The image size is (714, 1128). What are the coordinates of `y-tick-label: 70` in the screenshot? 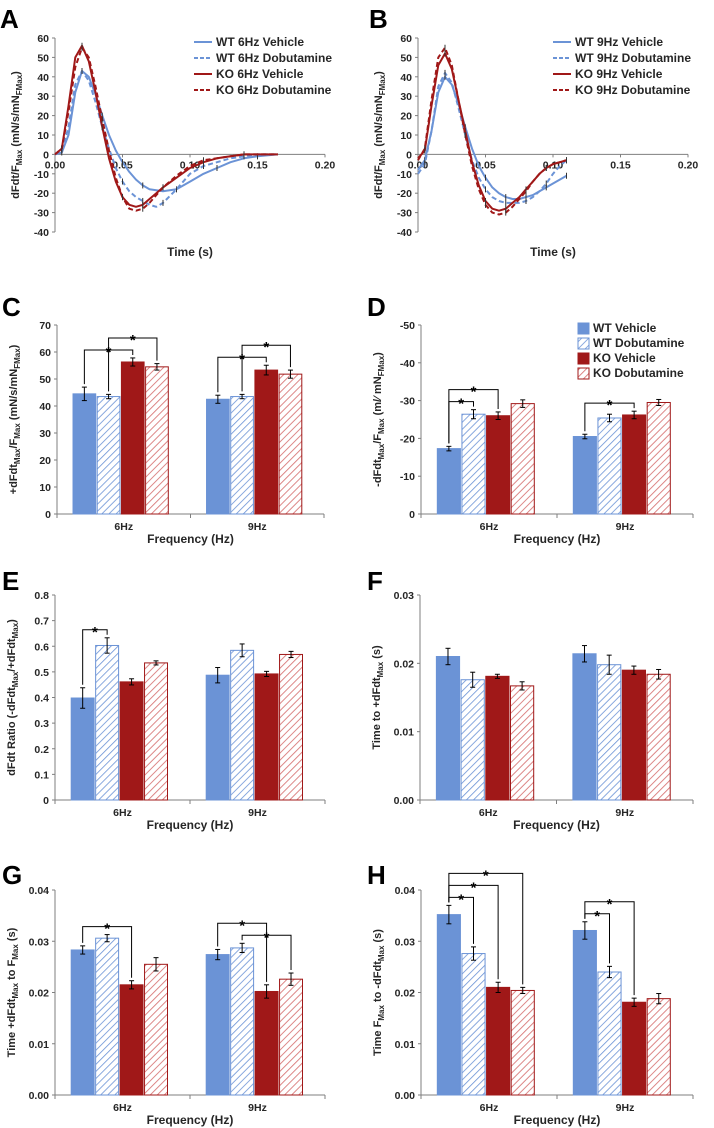 It's located at (45, 326).